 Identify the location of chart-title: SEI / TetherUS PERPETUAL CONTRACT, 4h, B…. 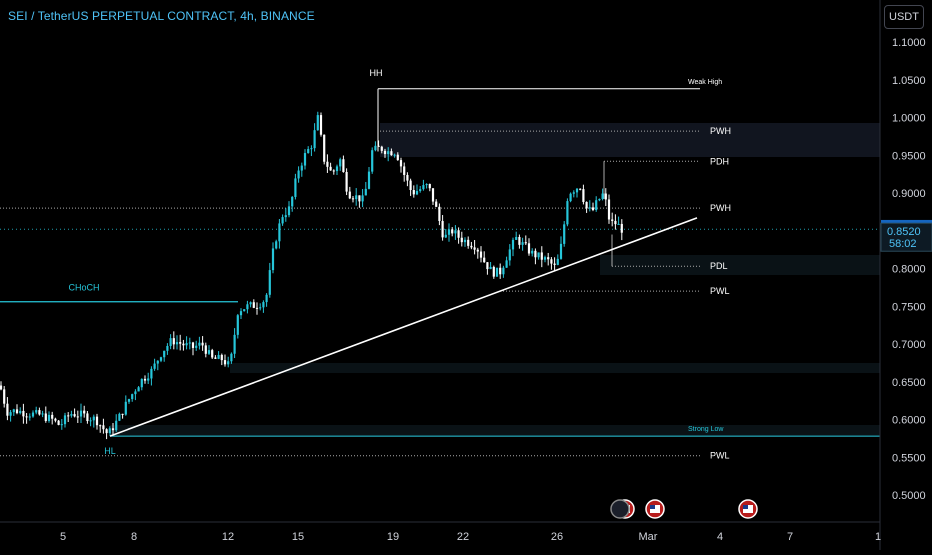
(161, 16).